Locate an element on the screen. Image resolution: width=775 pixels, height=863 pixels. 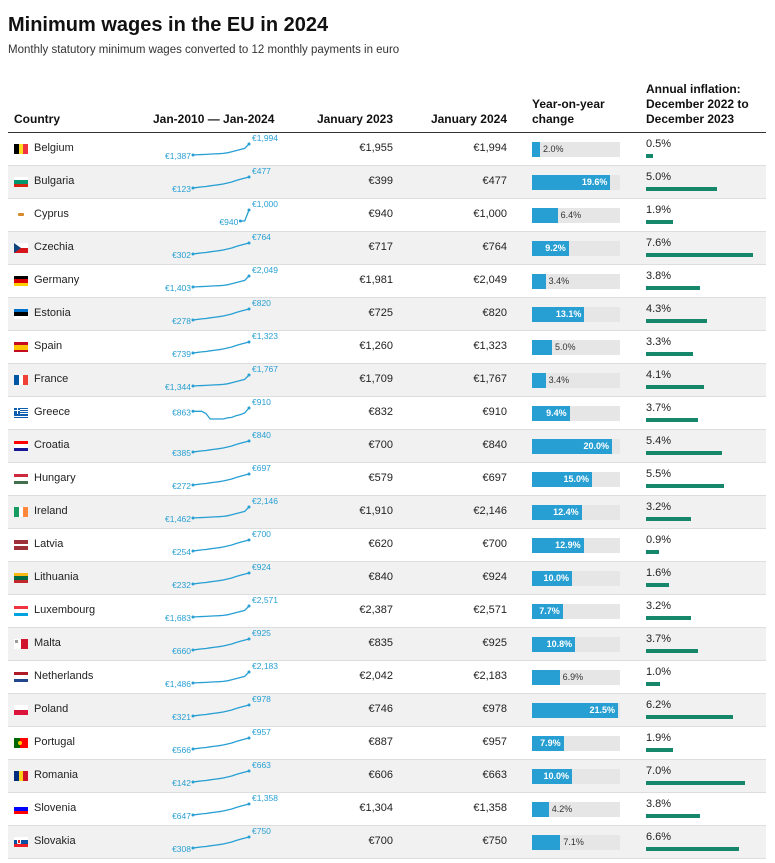
value-jan2024: €697 is located at coordinates (494, 478).